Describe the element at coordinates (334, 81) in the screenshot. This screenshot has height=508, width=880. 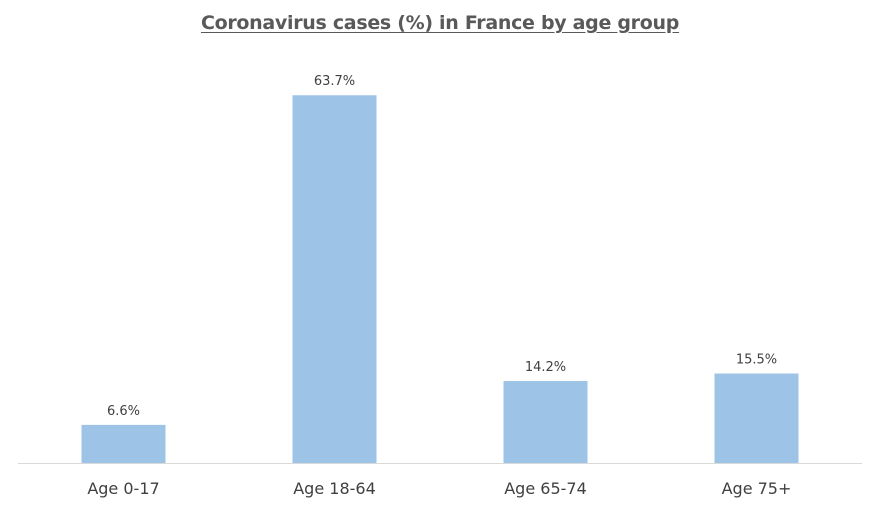
I see `data-label-1: 63.7%` at that location.